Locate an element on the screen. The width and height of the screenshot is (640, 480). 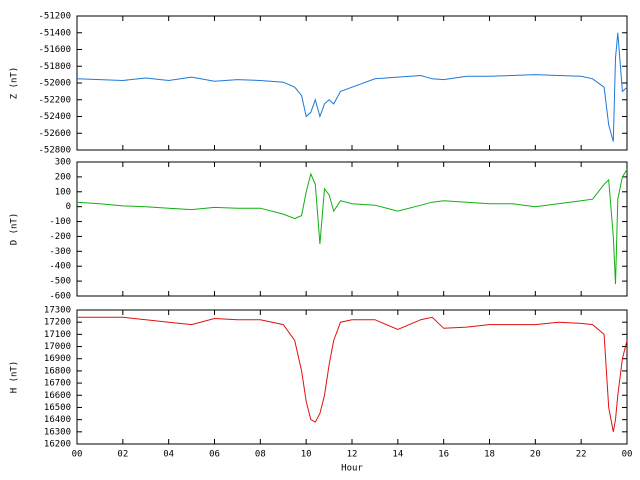
y-tick-label: -52000 is located at coordinates (54, 84).